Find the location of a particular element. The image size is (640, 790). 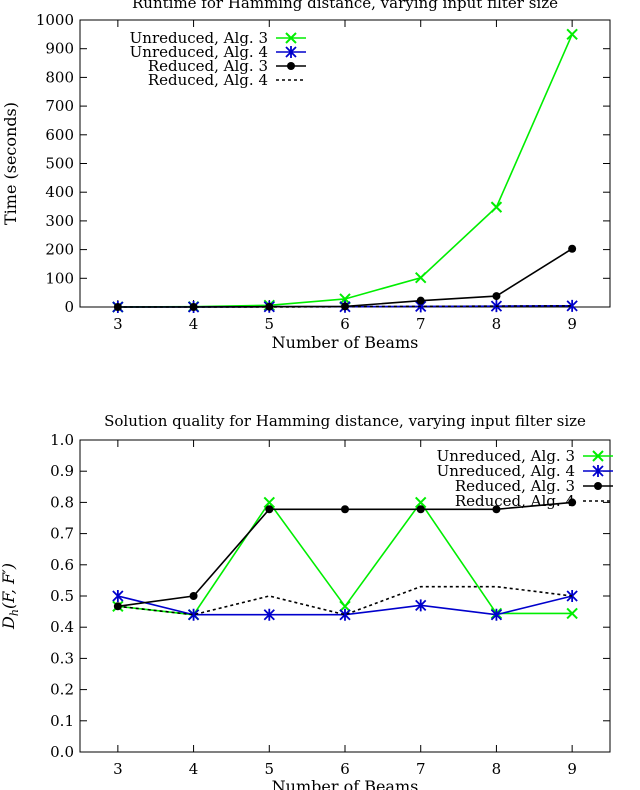

y-axis-label-args: (F, F′) is located at coordinates (9, 586).